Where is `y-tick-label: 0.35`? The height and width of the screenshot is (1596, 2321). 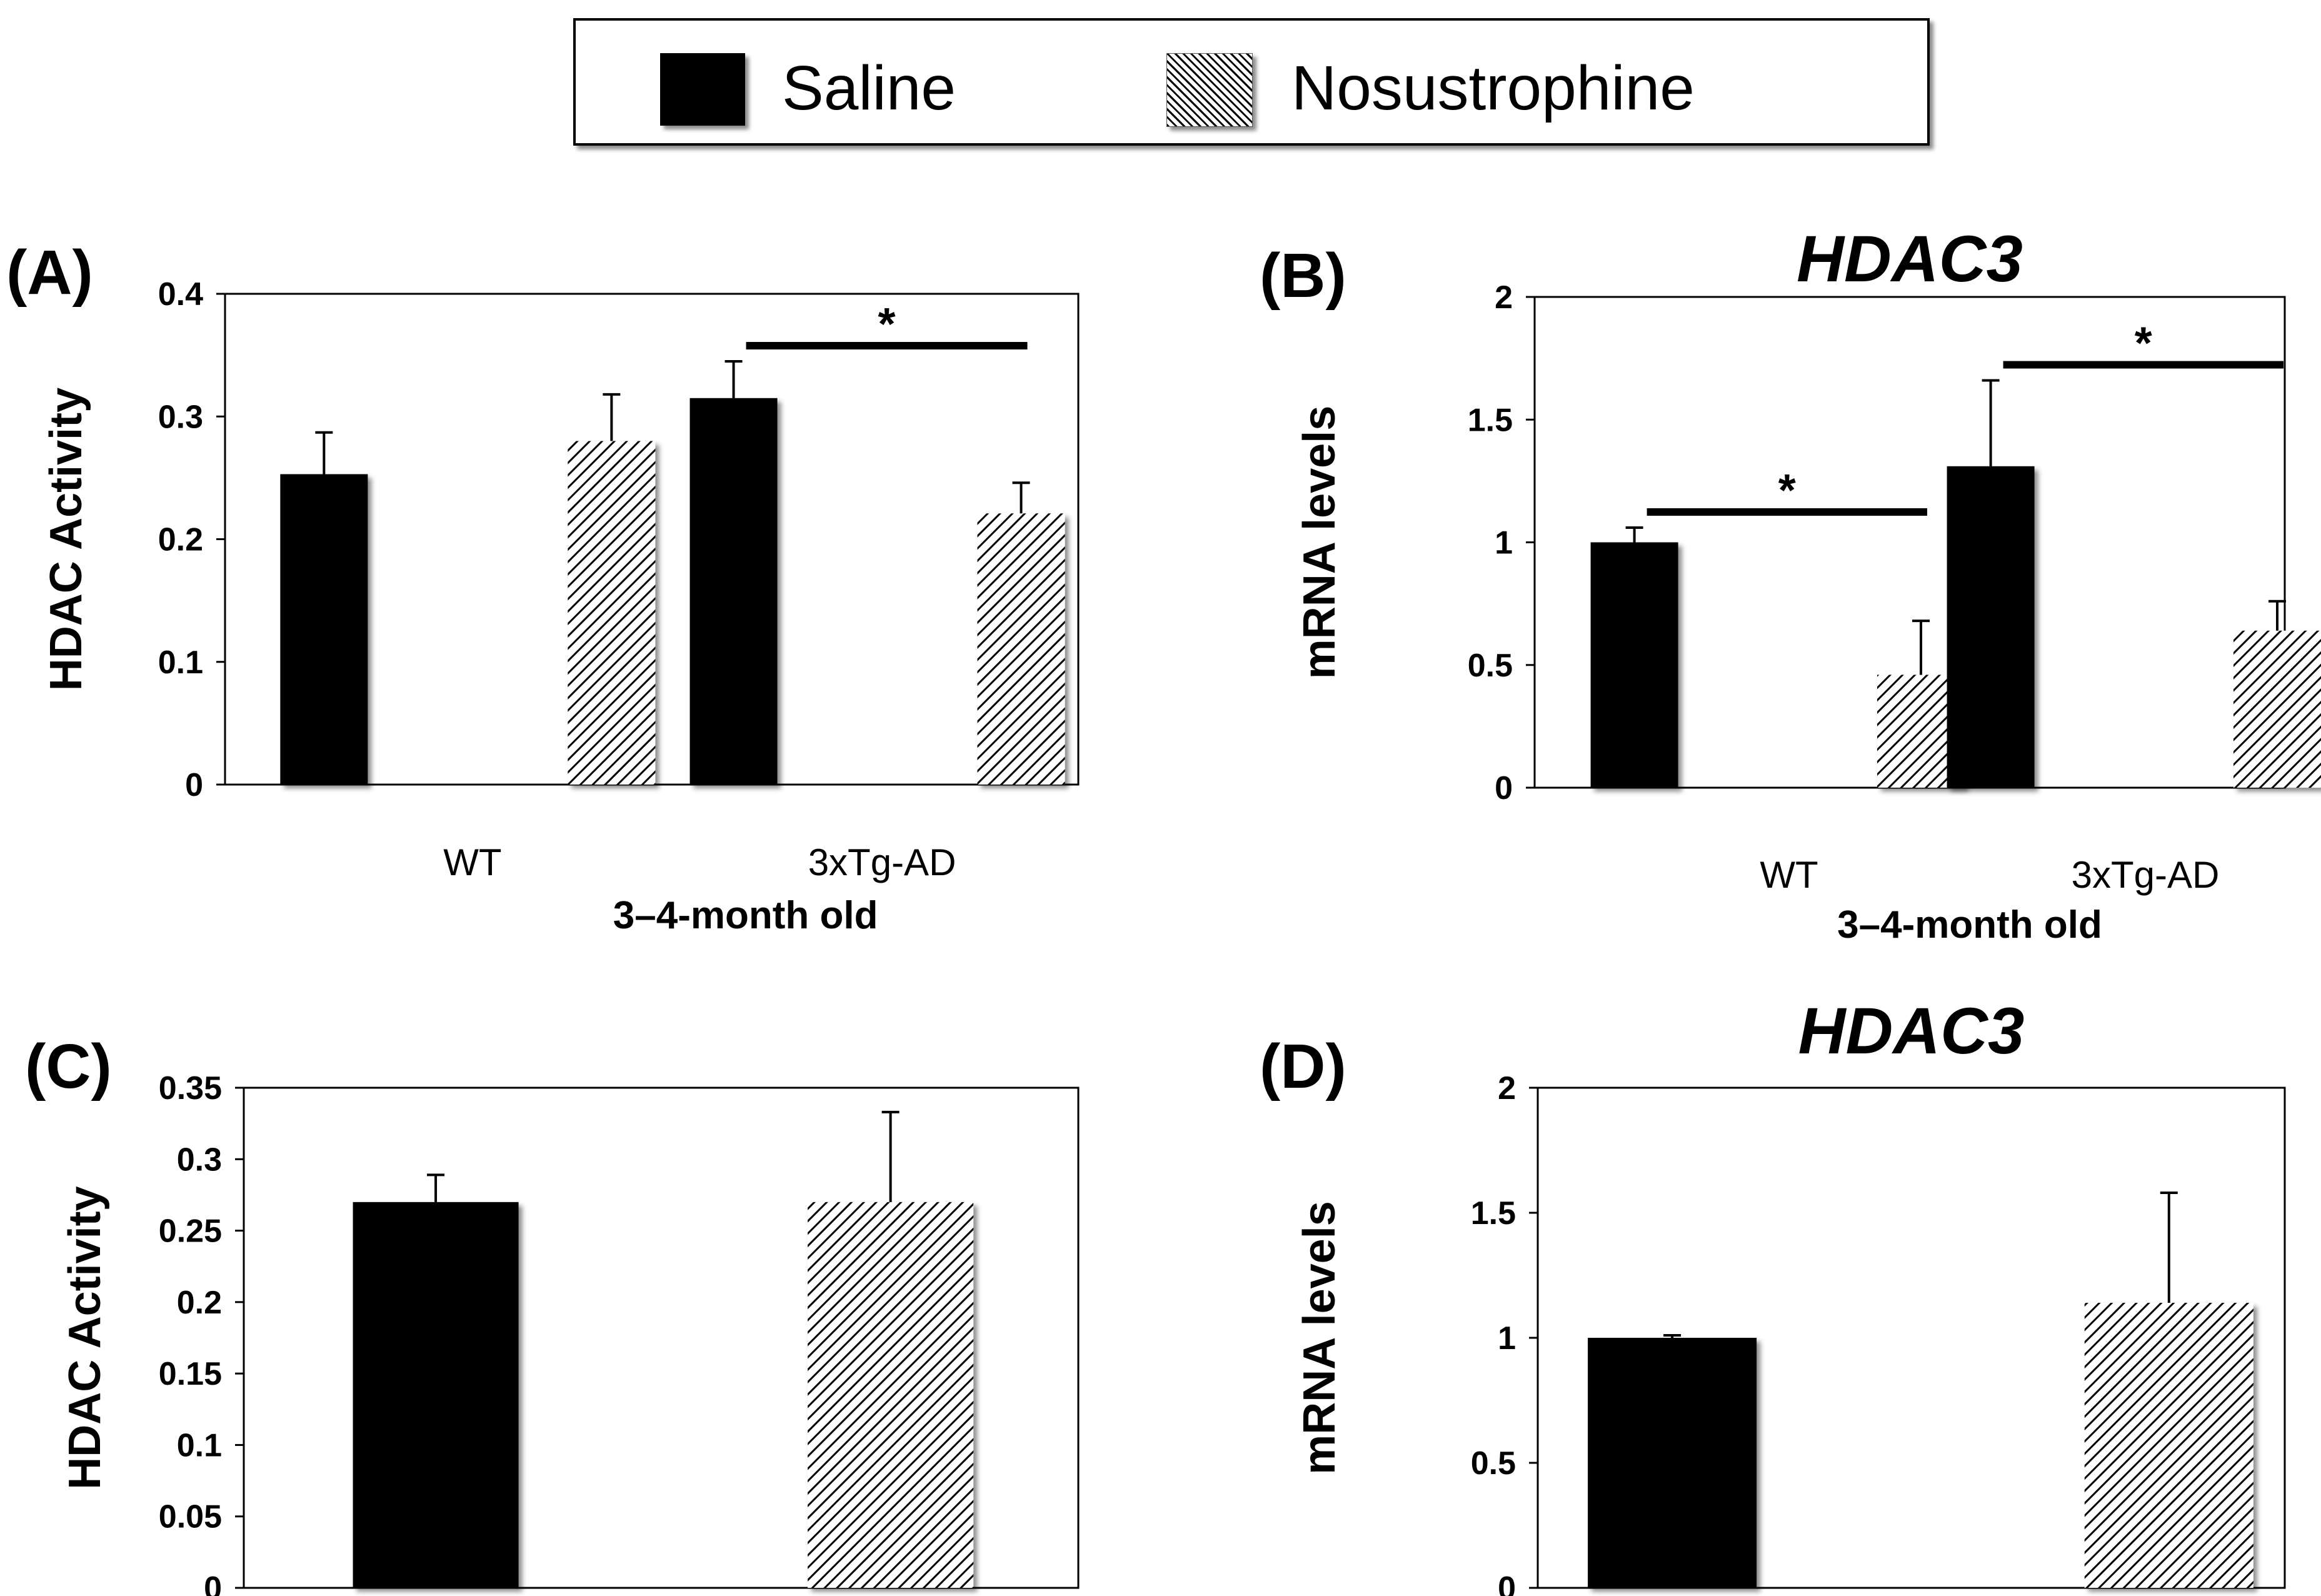
y-tick-label: 0.35 is located at coordinates (190, 1088).